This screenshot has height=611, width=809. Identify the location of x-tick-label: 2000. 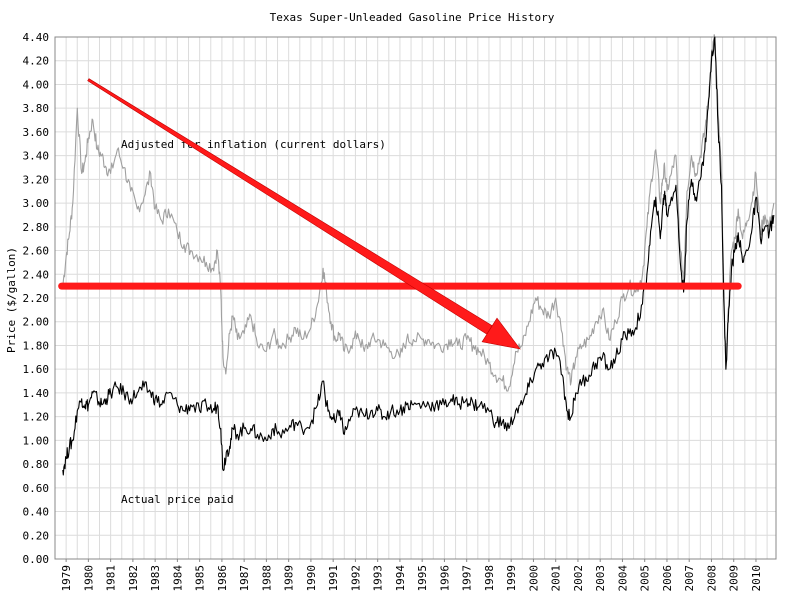
(533, 578).